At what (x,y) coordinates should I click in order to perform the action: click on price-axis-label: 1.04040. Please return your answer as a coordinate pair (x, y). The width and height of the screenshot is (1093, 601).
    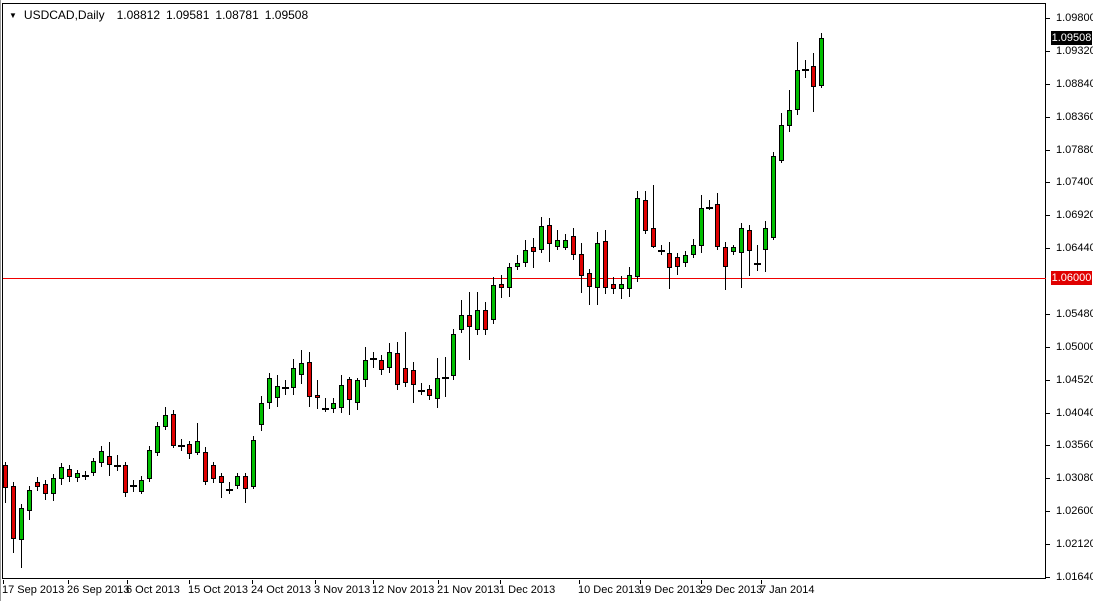
    Looking at the image, I should click on (1074, 413).